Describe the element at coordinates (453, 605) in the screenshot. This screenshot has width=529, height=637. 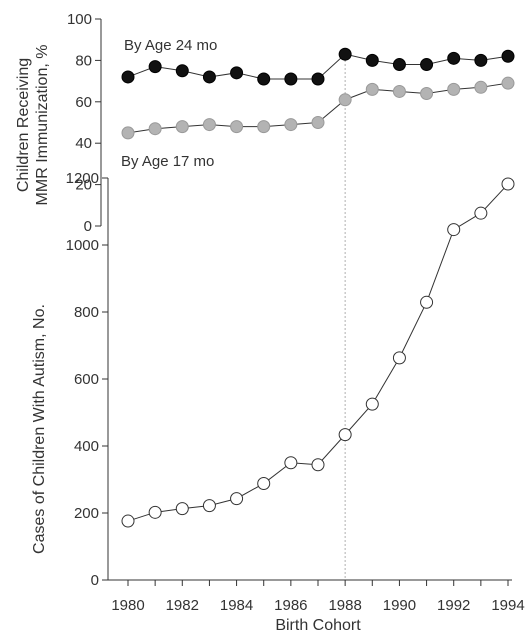
I see `bottom-x-tick-label: 1992` at that location.